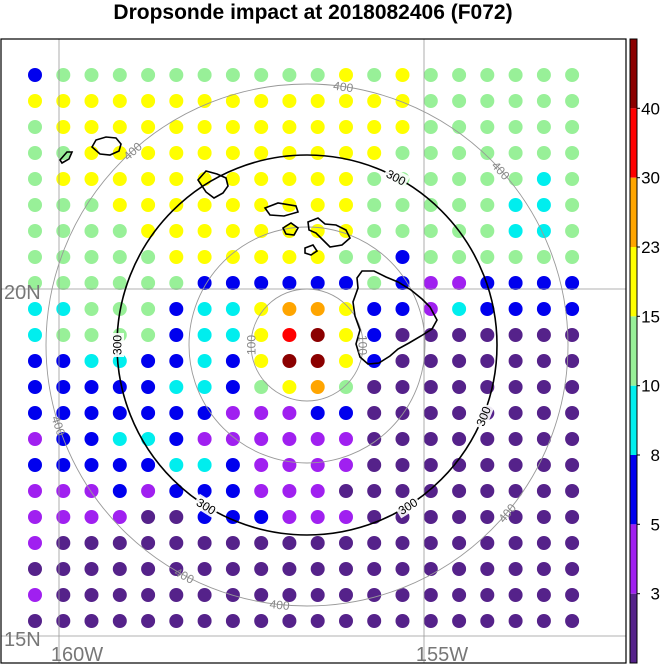 Image resolution: width=662 pixels, height=664 pixels. I want to click on map-title: Dropsonde impact at 2018082406 (F072), so click(313, 12).